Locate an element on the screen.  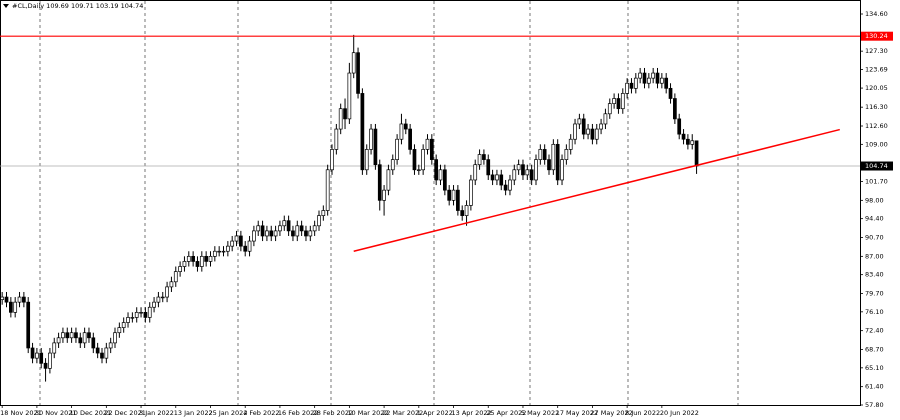
x-tick-label: 25 Apr 2022 is located at coordinates (506, 413).